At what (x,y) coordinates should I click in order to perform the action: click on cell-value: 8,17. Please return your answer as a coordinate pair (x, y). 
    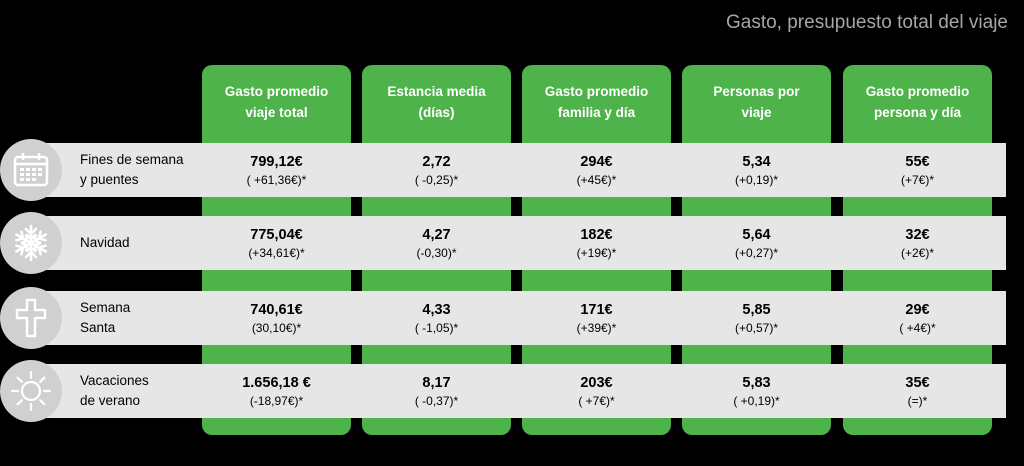
    Looking at the image, I should click on (436, 382).